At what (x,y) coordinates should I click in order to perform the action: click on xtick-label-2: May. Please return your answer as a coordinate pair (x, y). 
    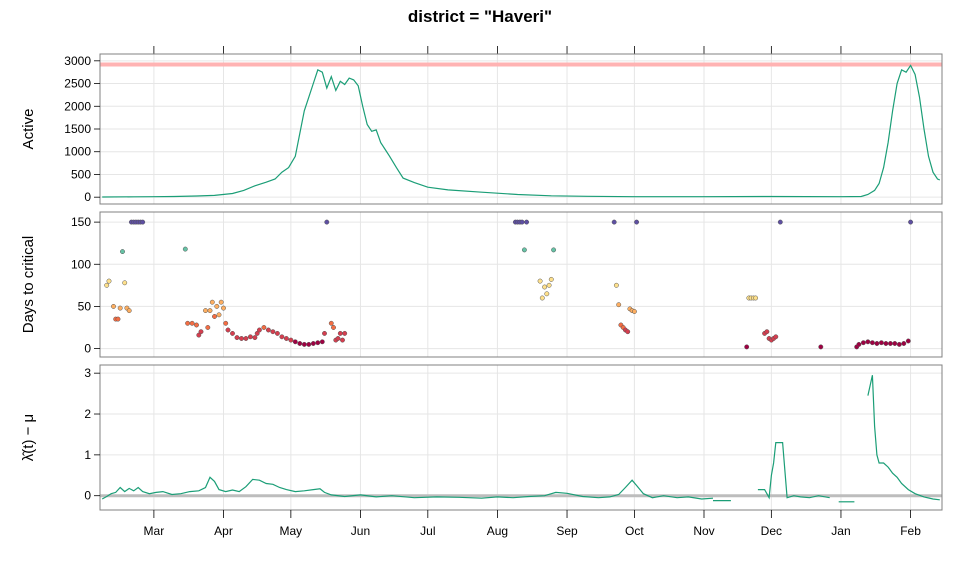
    Looking at the image, I should click on (291, 531).